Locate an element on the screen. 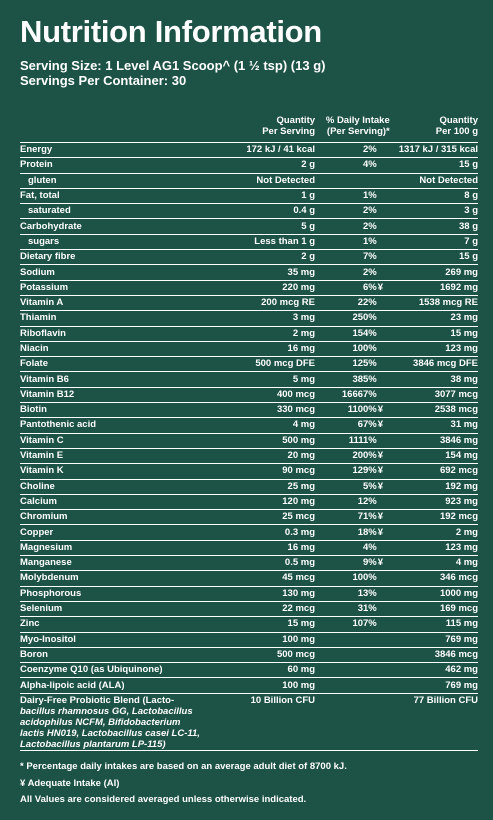 This screenshot has height=820, width=493. table-row: Protein 2 g 4% 15 g is located at coordinates (249, 165).